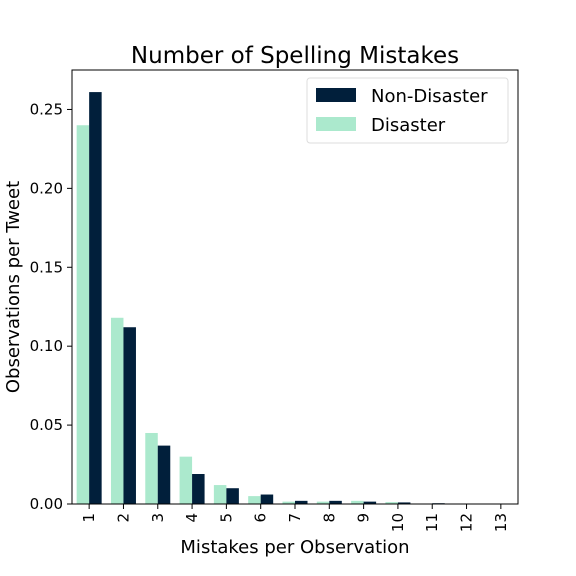  I want to click on y-axis: 0.00 0.05 0.10 0.15 0.20 0.25, so click(51, 306).